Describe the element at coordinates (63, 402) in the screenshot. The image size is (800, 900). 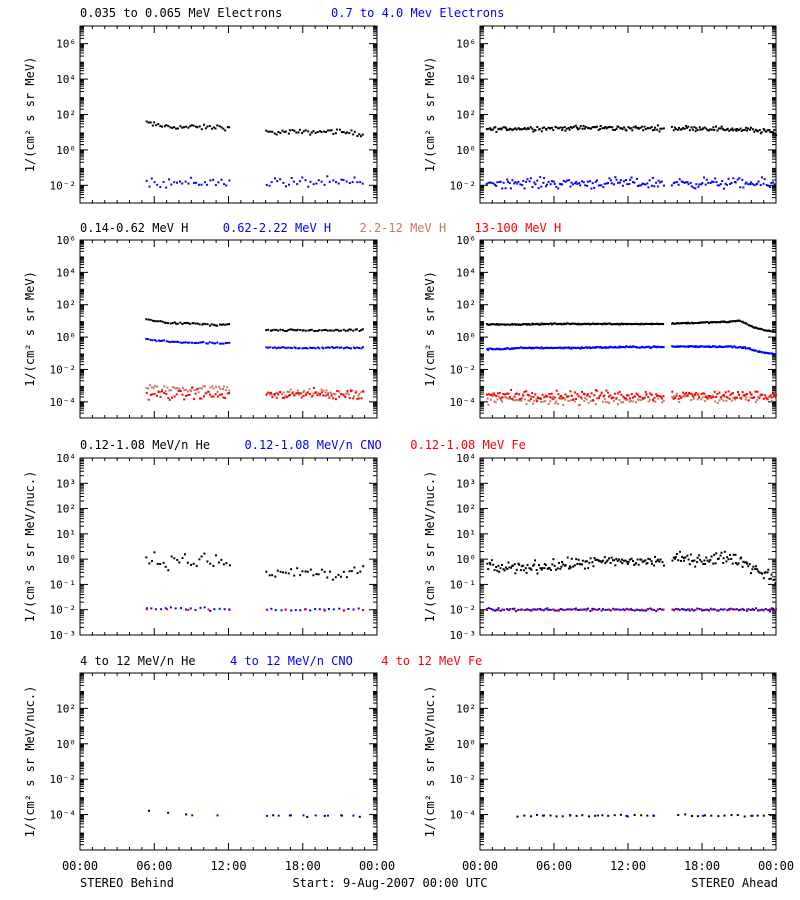
I see `y-tick-label: 10⁻⁴` at that location.